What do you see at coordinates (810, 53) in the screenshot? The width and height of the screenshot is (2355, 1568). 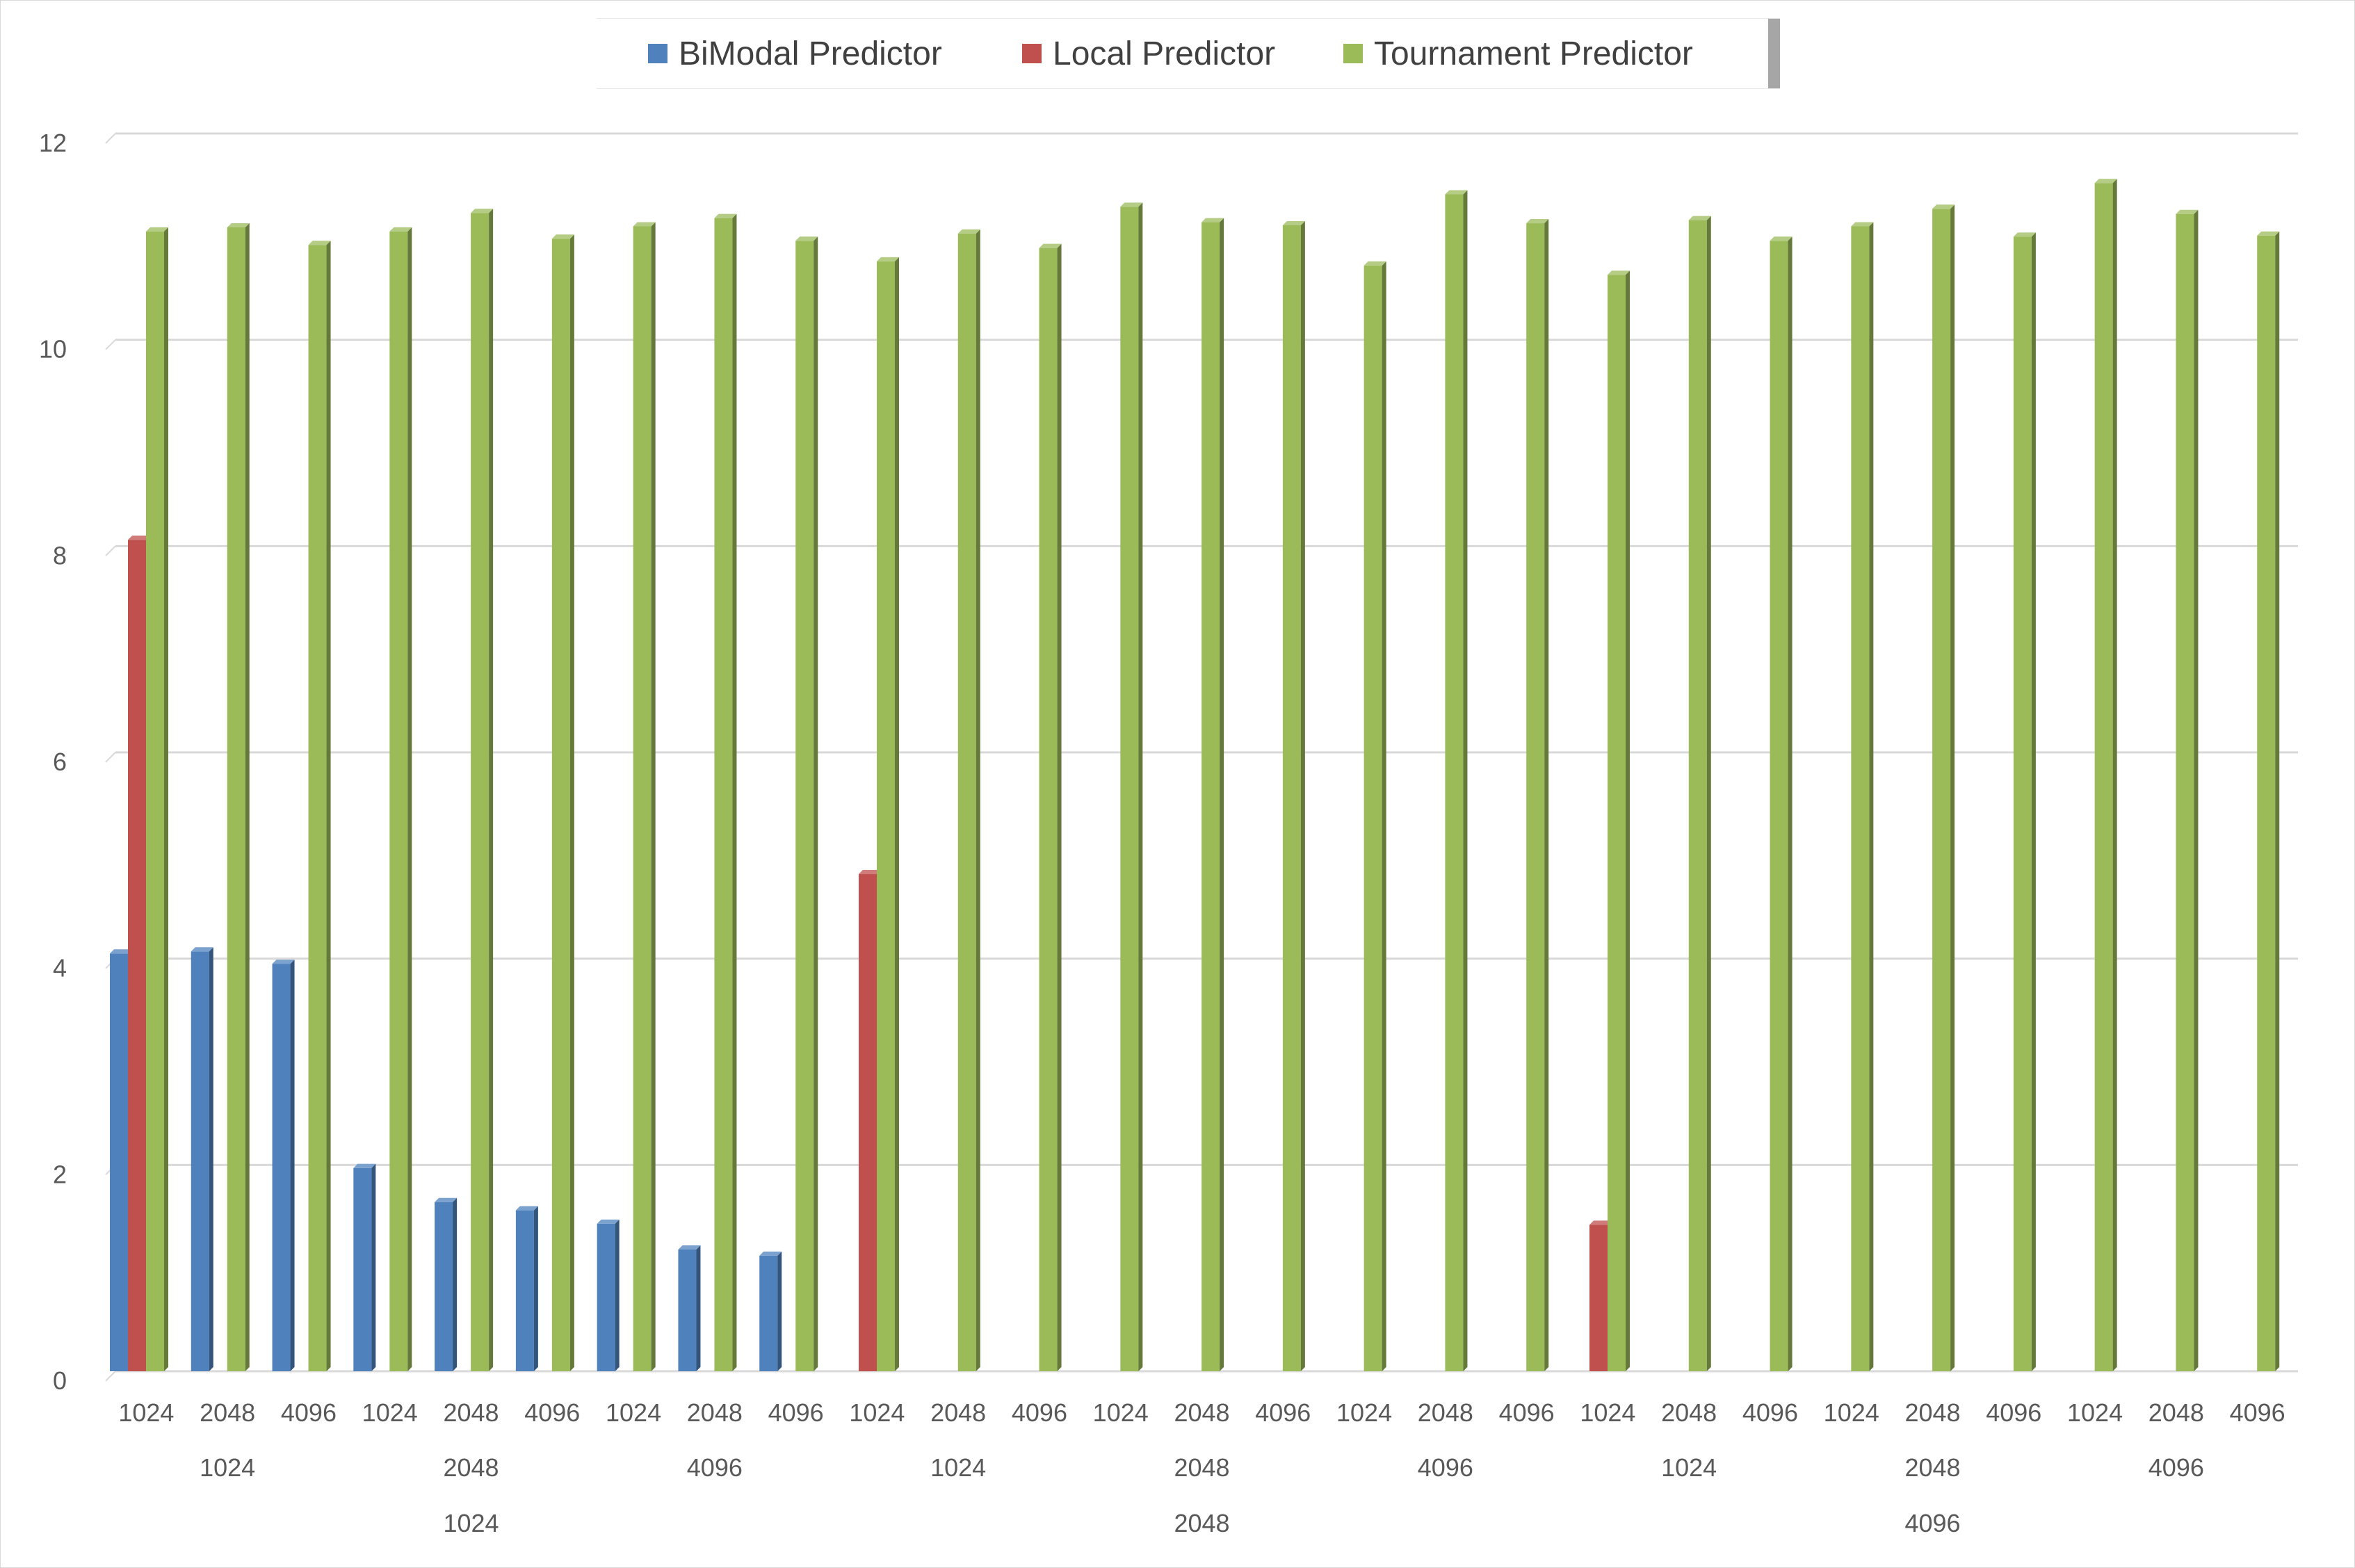 I see `legend-label-bimodal: BiModal Predictor` at bounding box center [810, 53].